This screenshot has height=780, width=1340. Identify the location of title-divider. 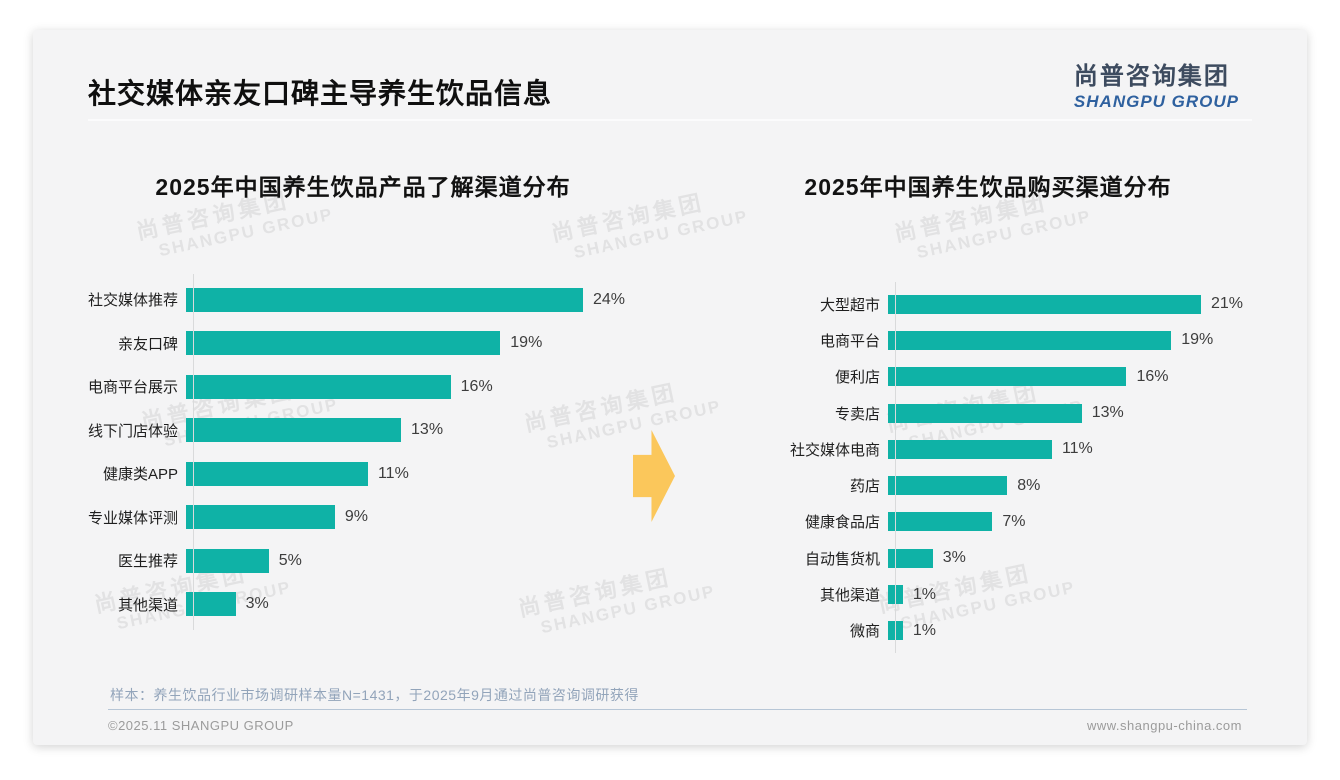
(670, 120).